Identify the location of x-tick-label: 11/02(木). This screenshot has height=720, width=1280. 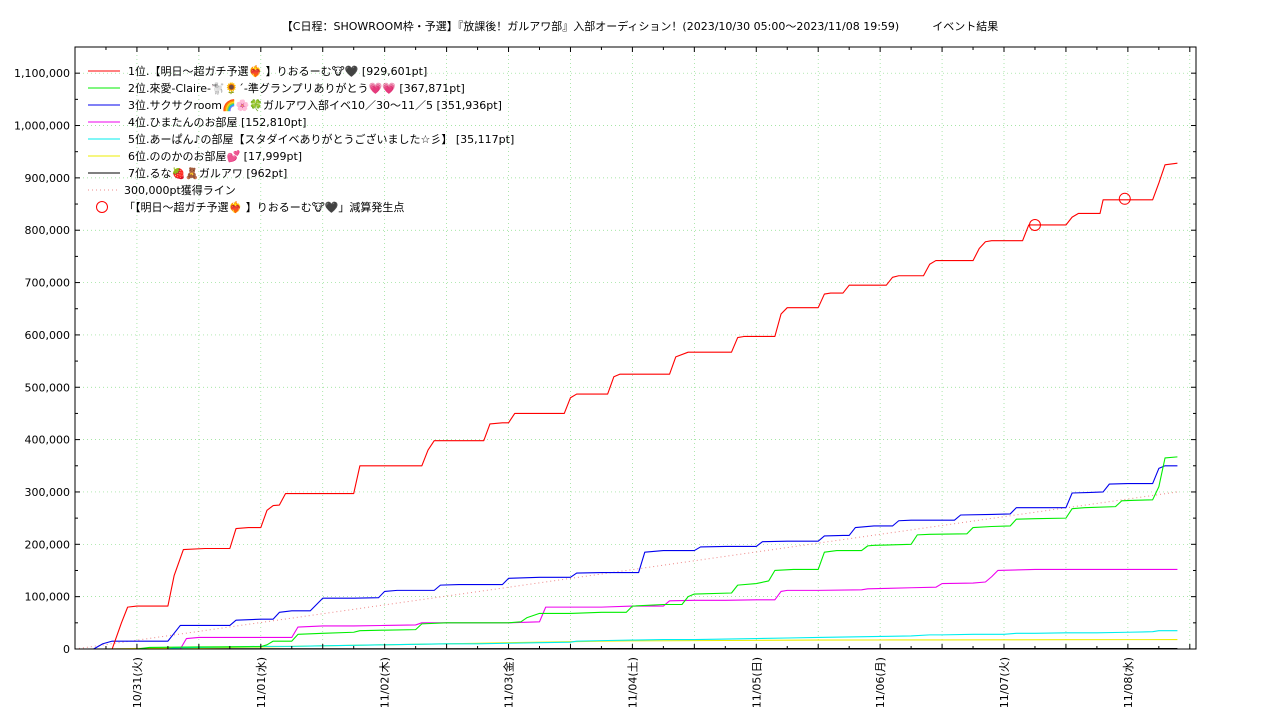
(385, 682).